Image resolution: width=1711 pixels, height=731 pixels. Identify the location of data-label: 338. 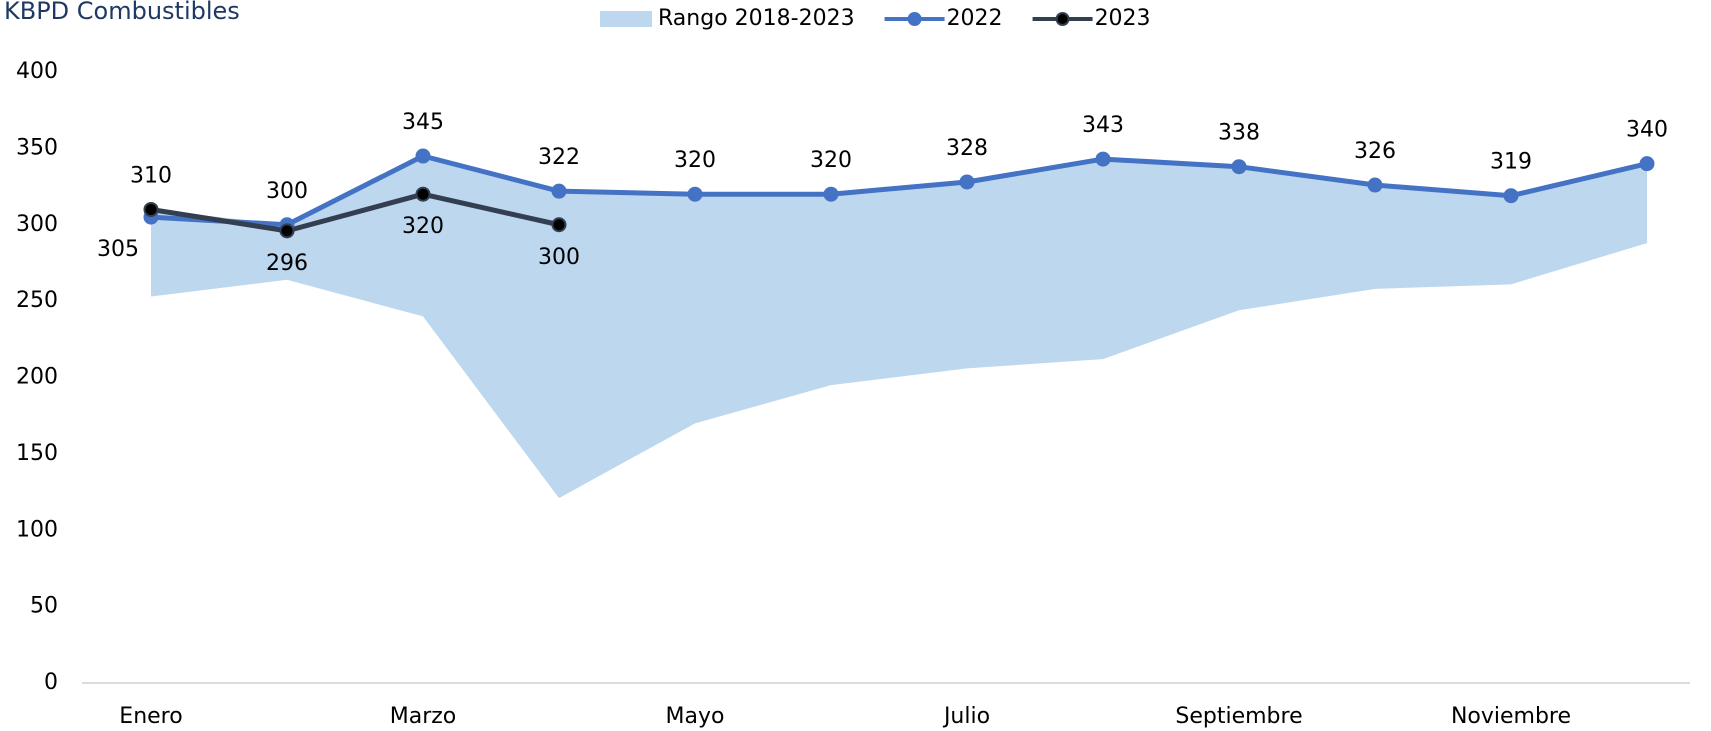
(1239, 133).